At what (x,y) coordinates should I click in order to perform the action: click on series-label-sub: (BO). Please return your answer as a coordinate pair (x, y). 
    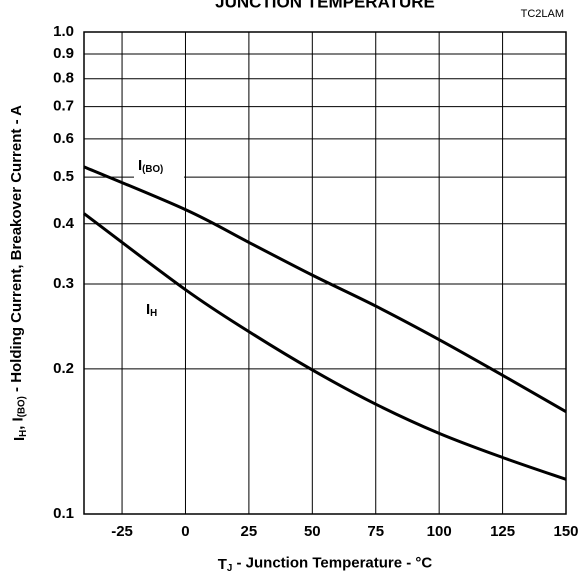
    Looking at the image, I should click on (152, 169).